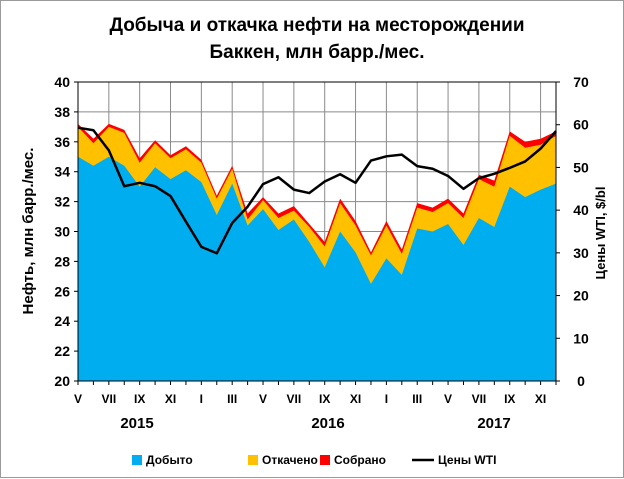 Image resolution: width=624 pixels, height=479 pixels. What do you see at coordinates (62, 142) in the screenshot?
I see `y-tick-label: 36` at bounding box center [62, 142].